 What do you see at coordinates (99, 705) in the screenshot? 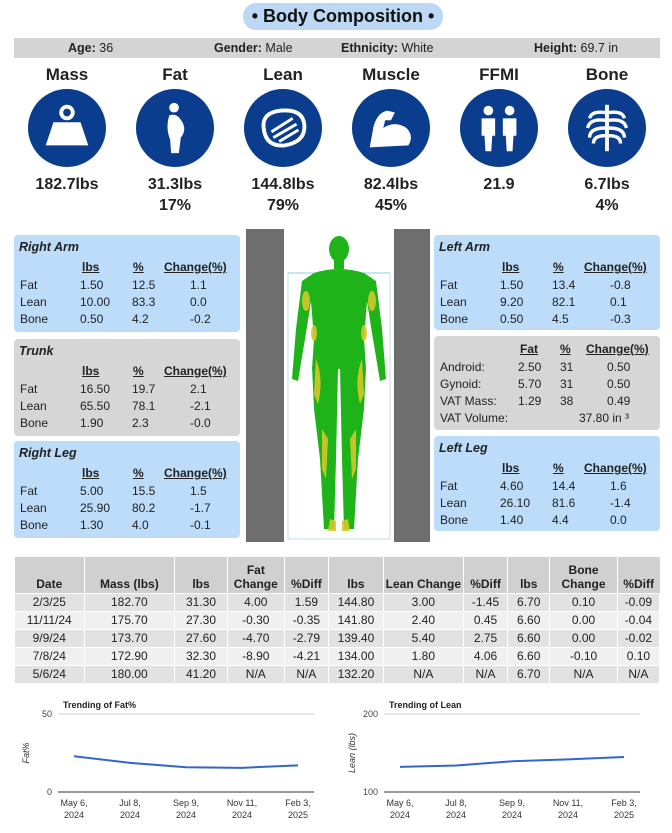
I see `chart-title: Trending of Fat%` at bounding box center [99, 705].